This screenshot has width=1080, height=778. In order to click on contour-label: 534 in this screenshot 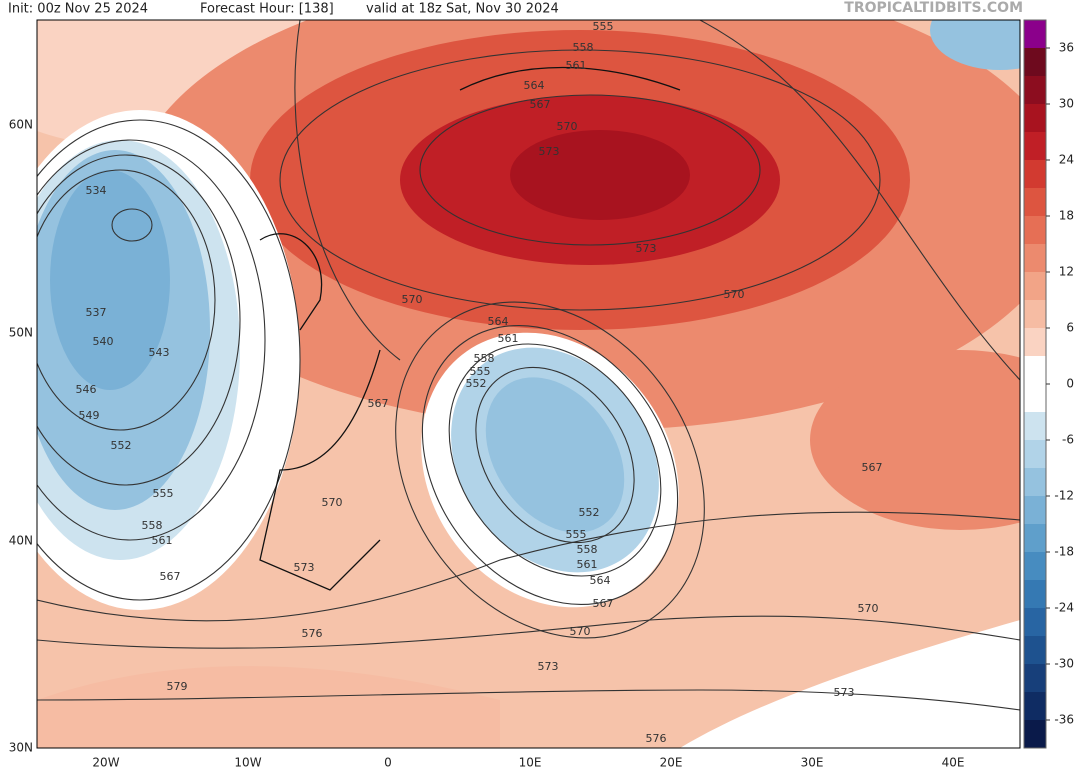, I will do `click(96, 190)`.